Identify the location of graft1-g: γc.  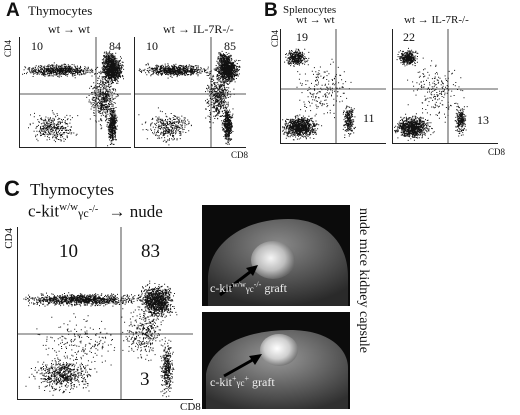
(249, 289).